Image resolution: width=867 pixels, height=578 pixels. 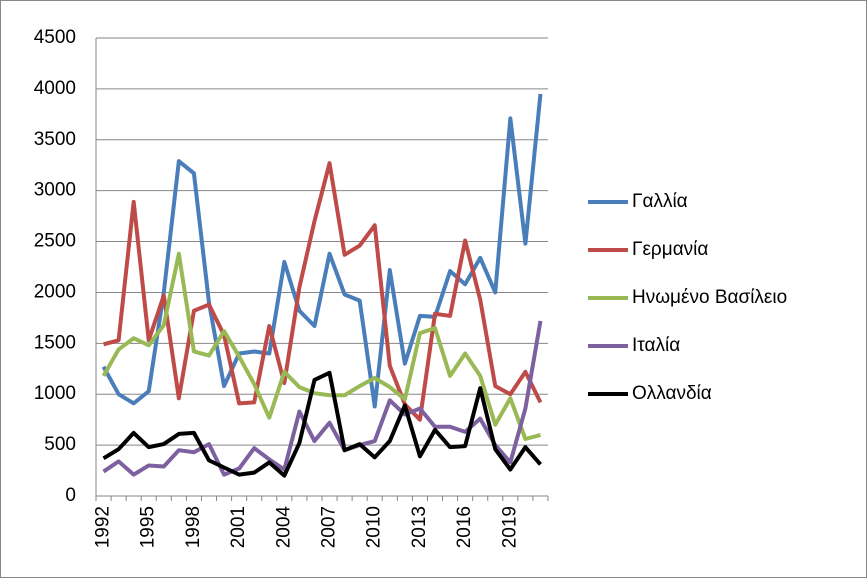 What do you see at coordinates (55, 139) in the screenshot?
I see `y-tick-label: 3500` at bounding box center [55, 139].